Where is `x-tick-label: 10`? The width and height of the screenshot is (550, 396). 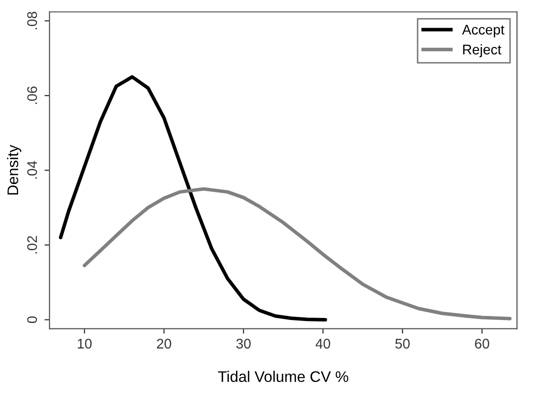
x-tick-label: 10 is located at coordinates (85, 343).